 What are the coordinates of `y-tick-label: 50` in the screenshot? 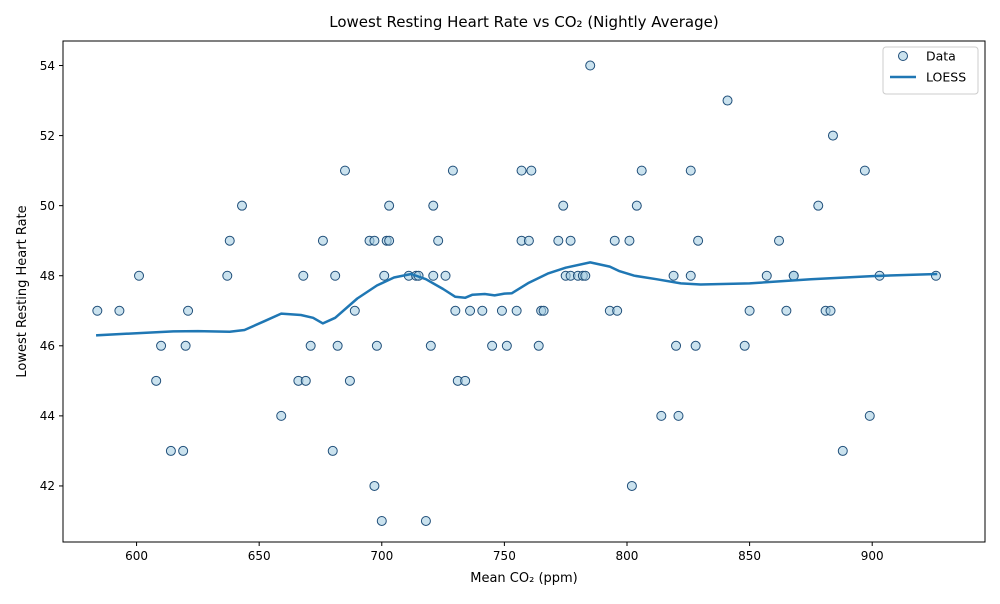 It's located at (47, 206).